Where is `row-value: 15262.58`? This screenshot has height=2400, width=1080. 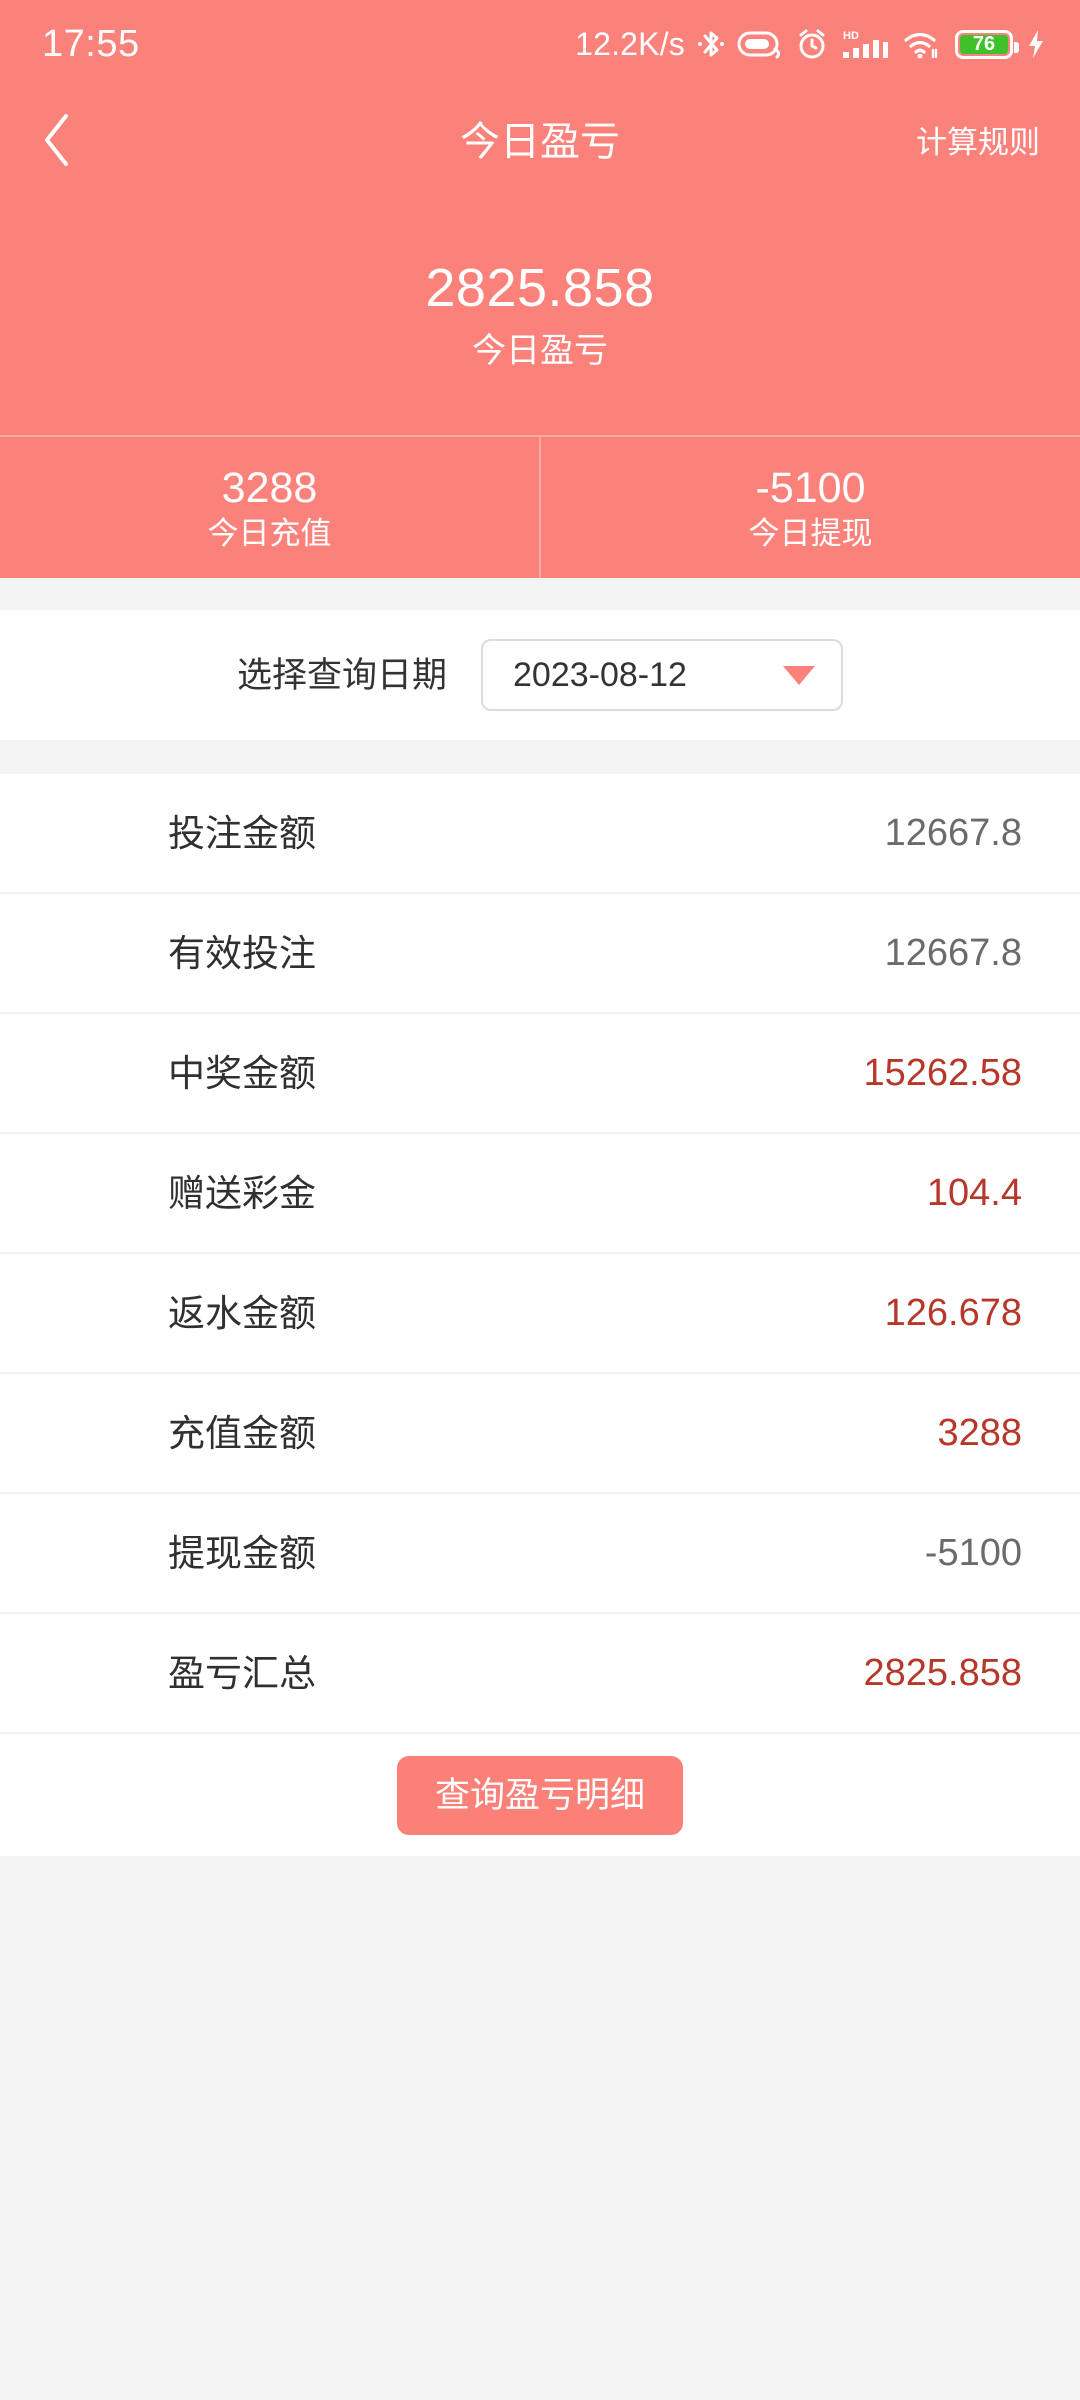 row-value: 15262.58 is located at coordinates (943, 1073).